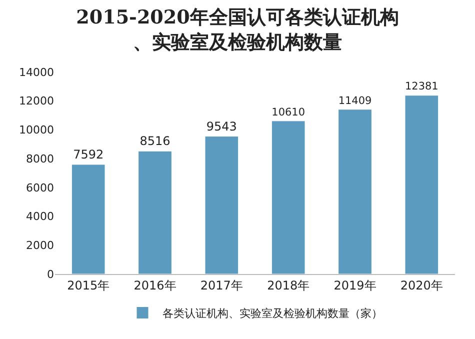 The width and height of the screenshot is (475, 339). What do you see at coordinates (421, 86) in the screenshot?
I see `data-label: 12381` at bounding box center [421, 86].